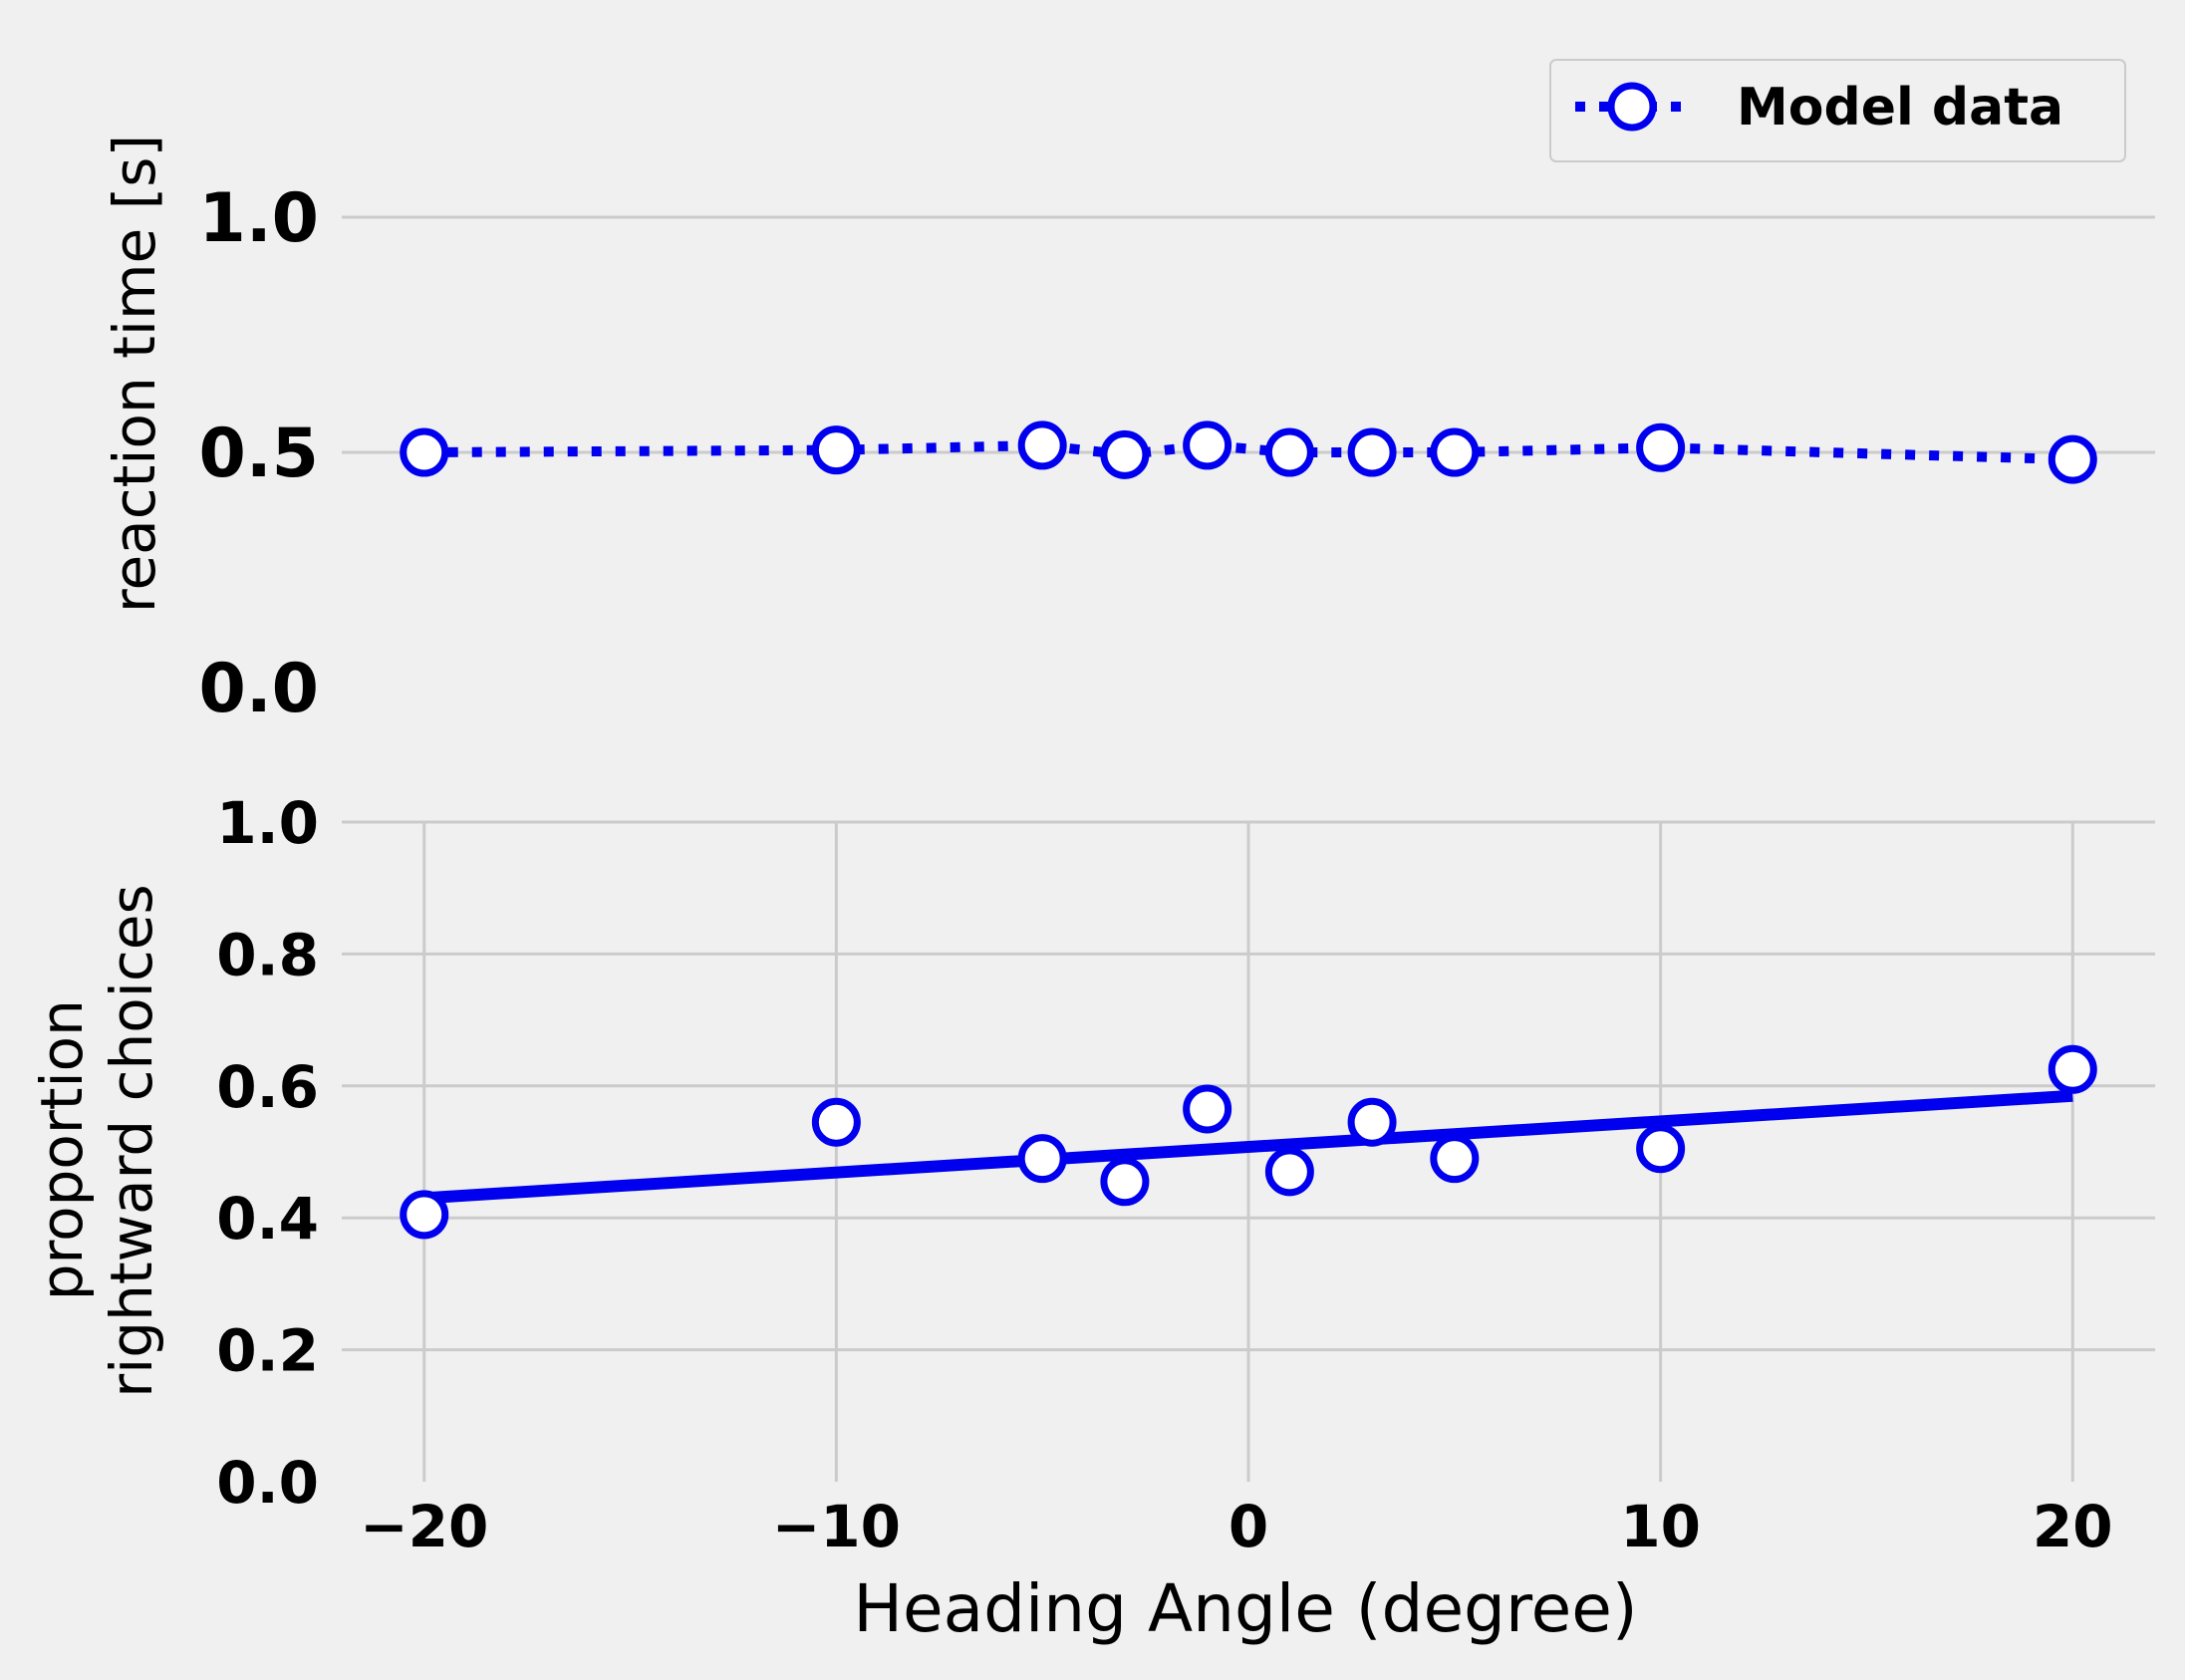 This screenshot has width=2185, height=1680. What do you see at coordinates (267, 1483) in the screenshot?
I see `bottom-y-tick-label: 0.0` at bounding box center [267, 1483].